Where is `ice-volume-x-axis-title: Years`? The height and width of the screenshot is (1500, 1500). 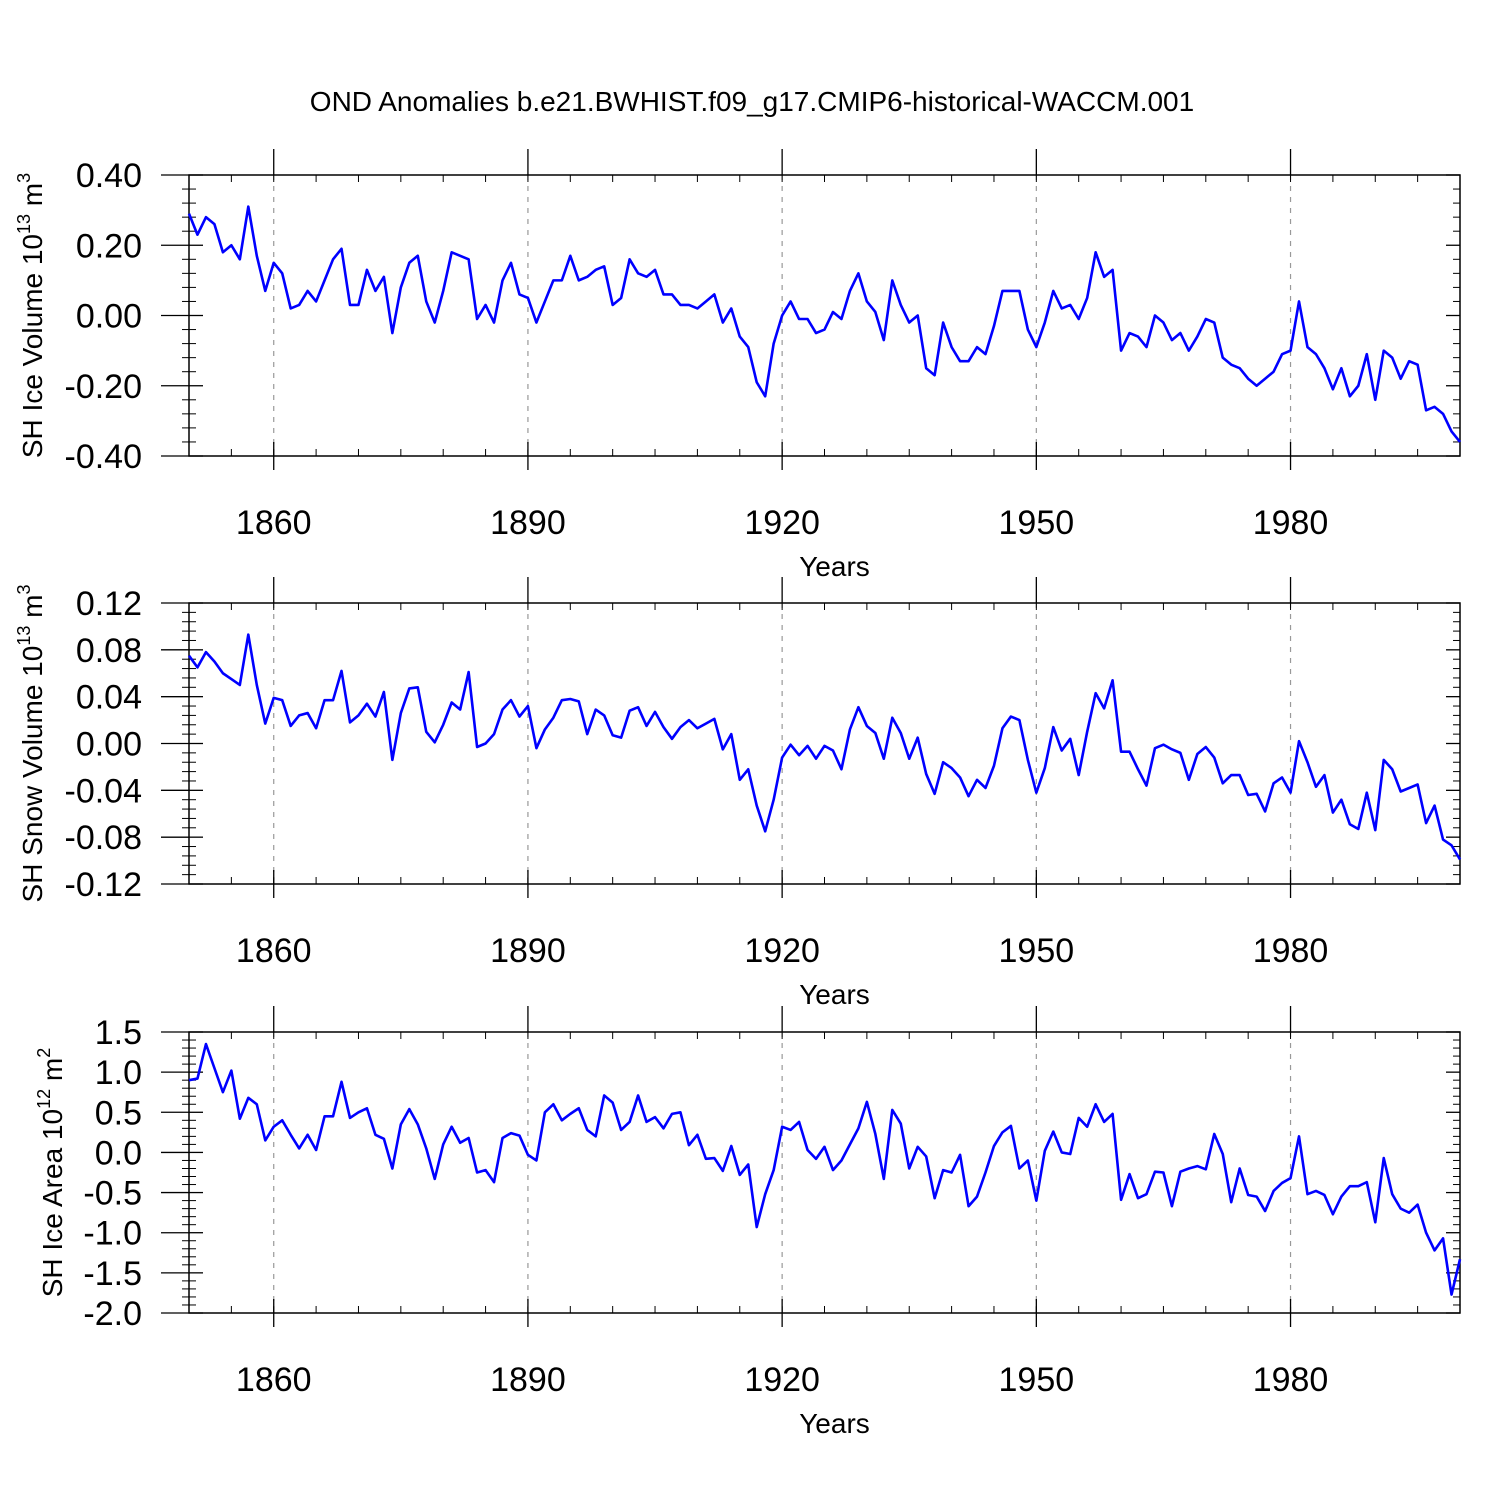
ice-volume-x-axis-title: Years is located at coordinates (834, 566).